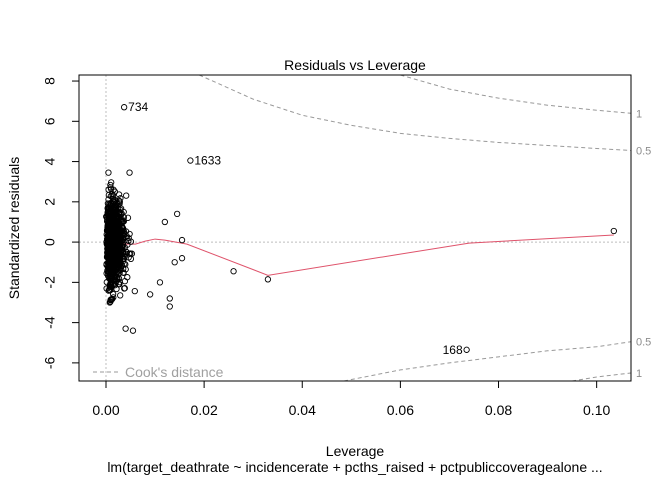 Image resolution: width=672 pixels, height=485 pixels. I want to click on y-tick-label: -4, so click(50, 322).